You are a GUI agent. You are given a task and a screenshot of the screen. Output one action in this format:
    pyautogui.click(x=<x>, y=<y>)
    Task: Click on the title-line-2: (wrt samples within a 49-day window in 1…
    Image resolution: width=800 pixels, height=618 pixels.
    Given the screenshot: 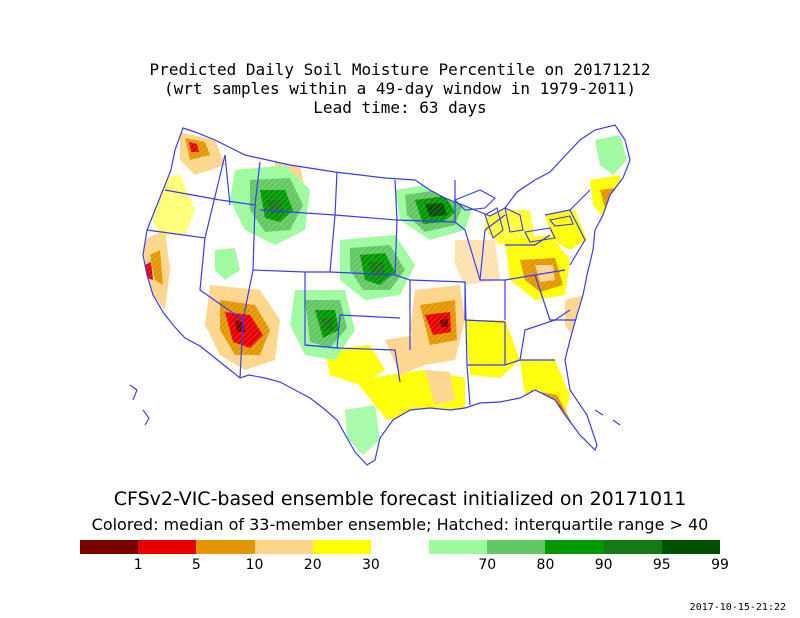 What is the action you would take?
    pyautogui.click(x=399, y=88)
    